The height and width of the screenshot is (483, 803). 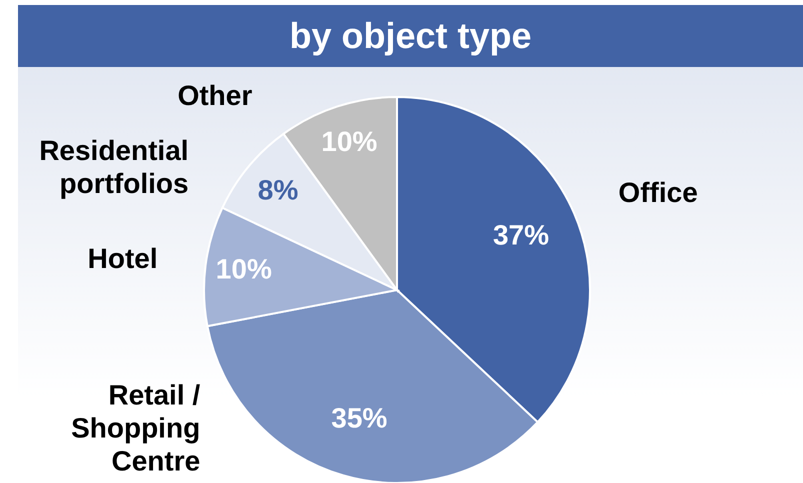 What do you see at coordinates (521, 234) in the screenshot?
I see `data-label: 37%` at bounding box center [521, 234].